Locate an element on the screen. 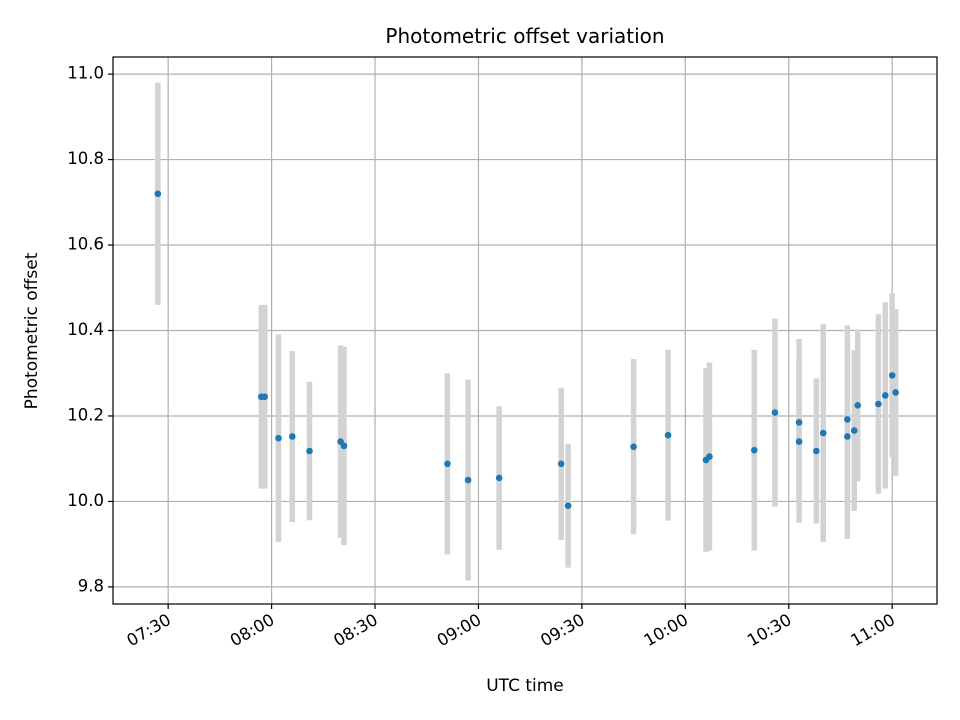 This screenshot has height=720, width=960. y-axis: 9.8 10.0 10.2 10.4 10.6 10.8 11.0 is located at coordinates (90, 329).